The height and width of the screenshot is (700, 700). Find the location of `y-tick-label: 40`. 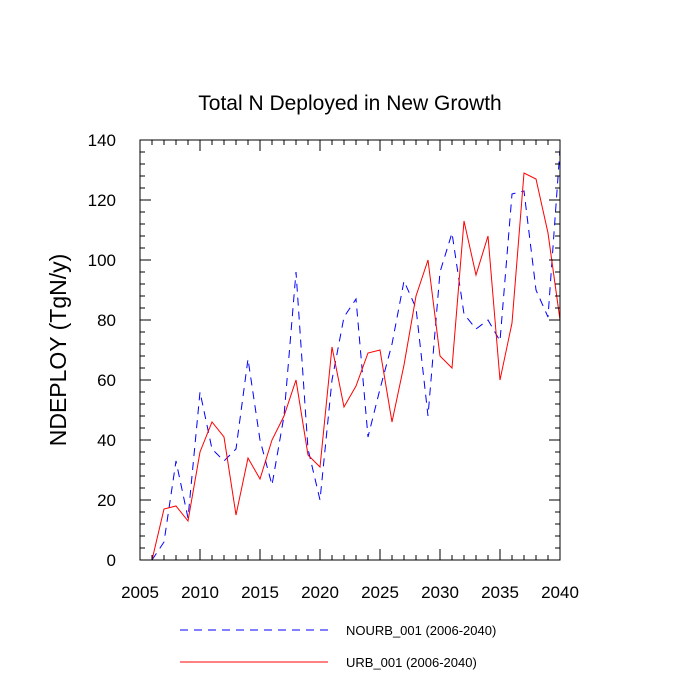

y-tick-label: 40 is located at coordinates (106, 440).